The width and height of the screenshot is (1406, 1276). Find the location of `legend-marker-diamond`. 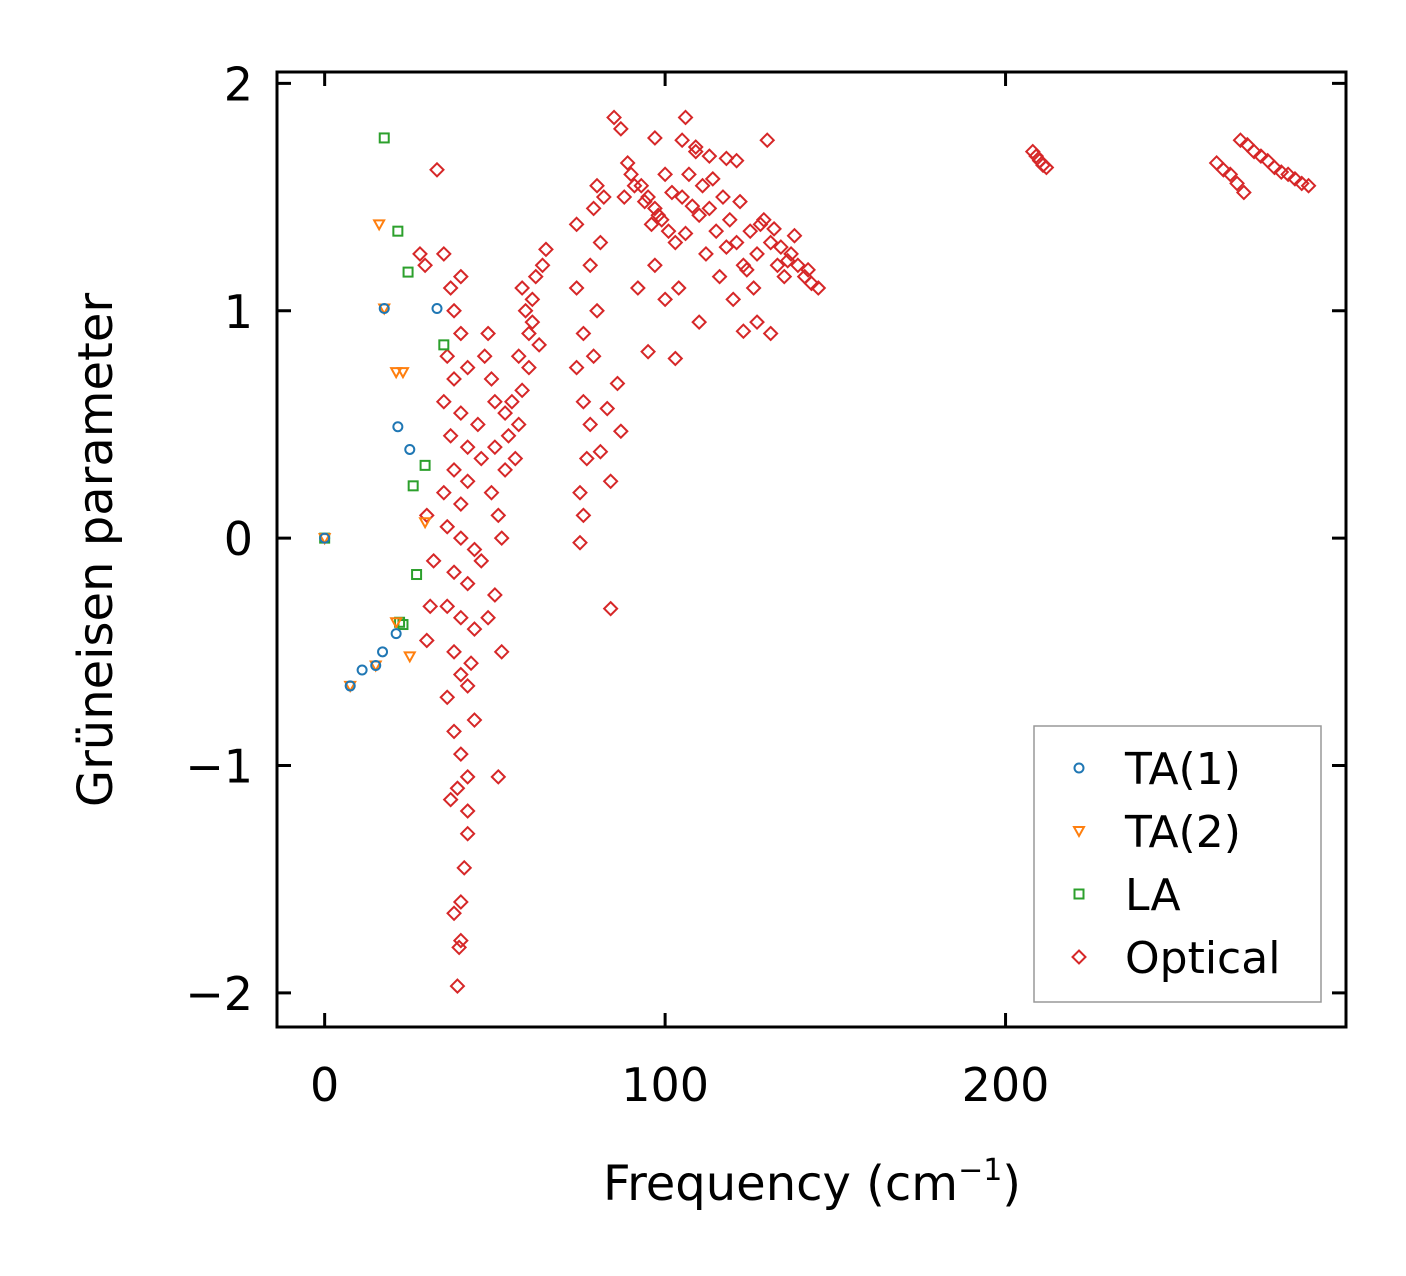

legend-marker-diamond is located at coordinates (1079, 957).